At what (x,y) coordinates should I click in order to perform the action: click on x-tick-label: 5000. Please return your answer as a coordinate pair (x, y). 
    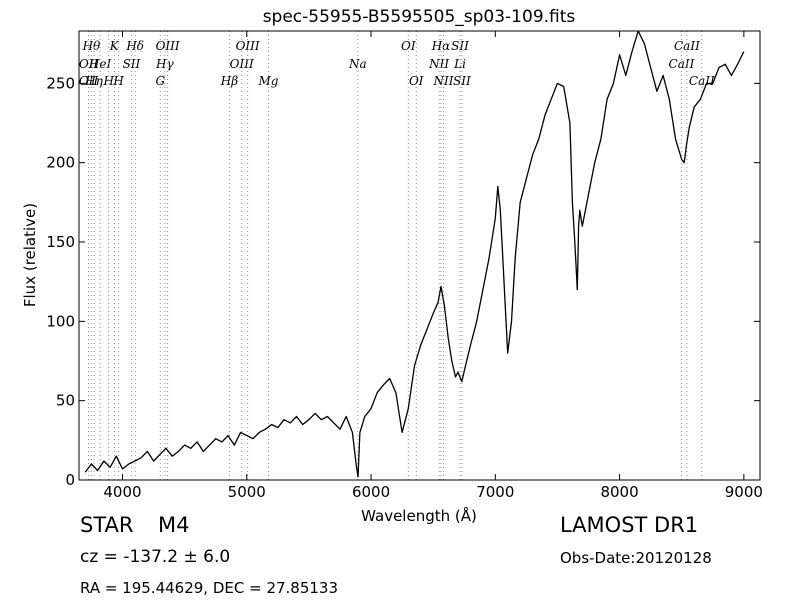
    Looking at the image, I should click on (247, 492).